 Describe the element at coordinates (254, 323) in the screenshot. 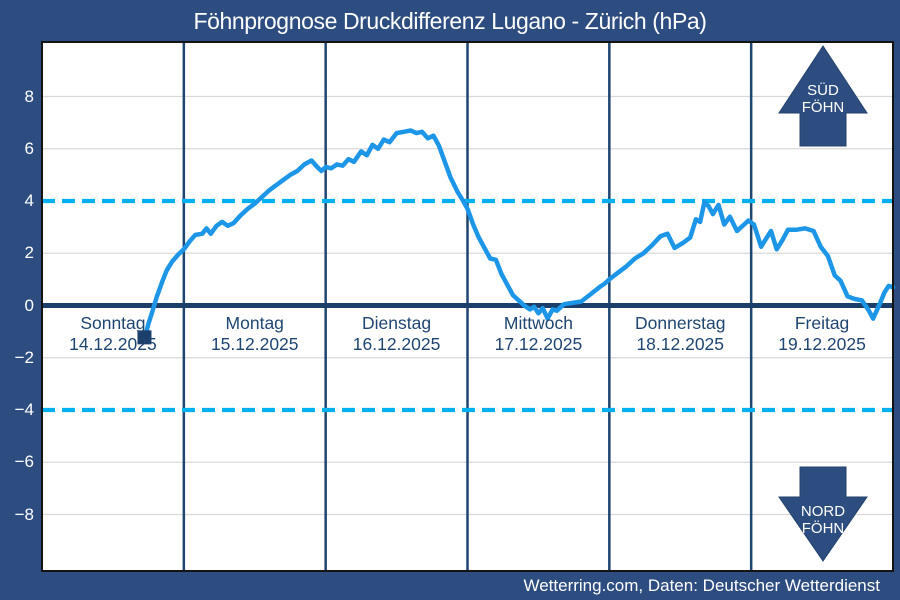

I see `day-name: Montag` at that location.